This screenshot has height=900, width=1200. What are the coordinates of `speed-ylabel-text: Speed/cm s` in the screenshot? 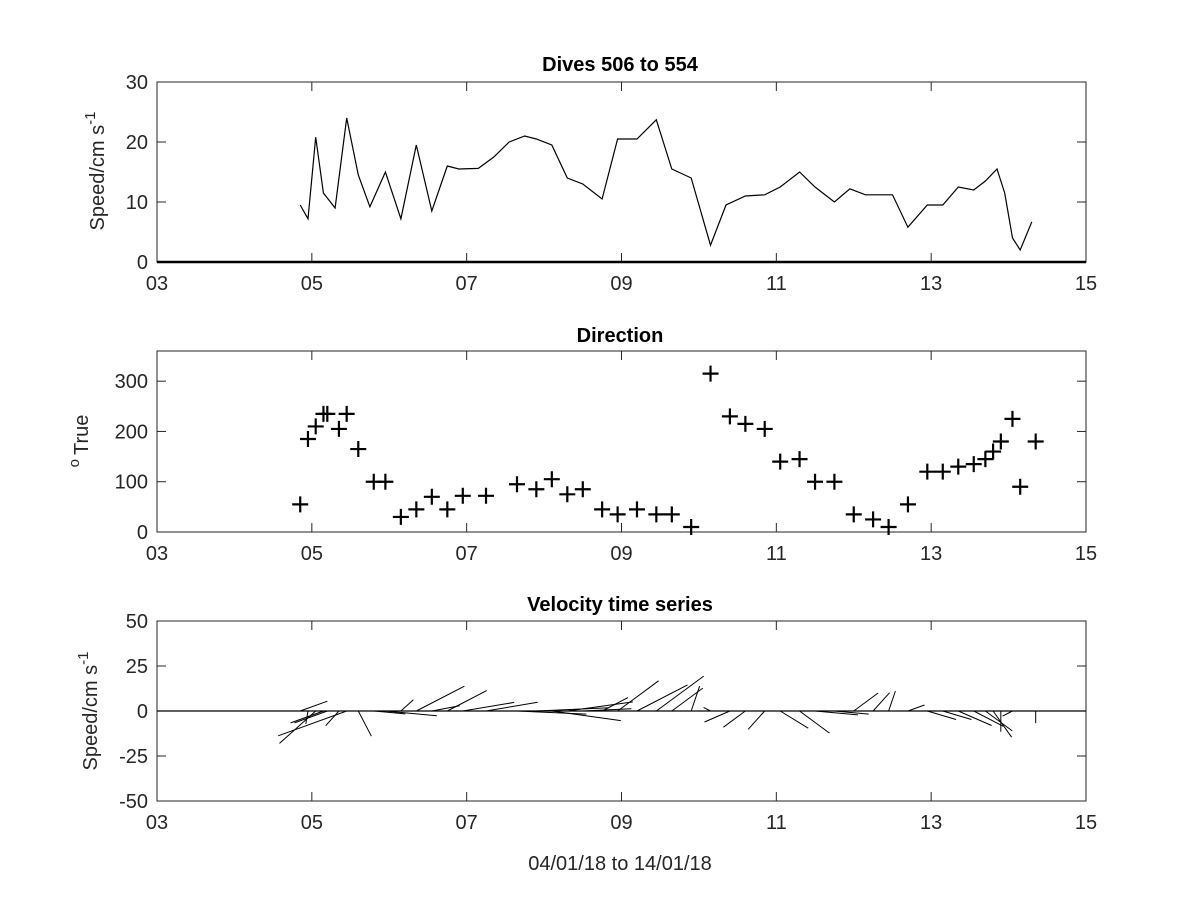 It's located at (98, 178).